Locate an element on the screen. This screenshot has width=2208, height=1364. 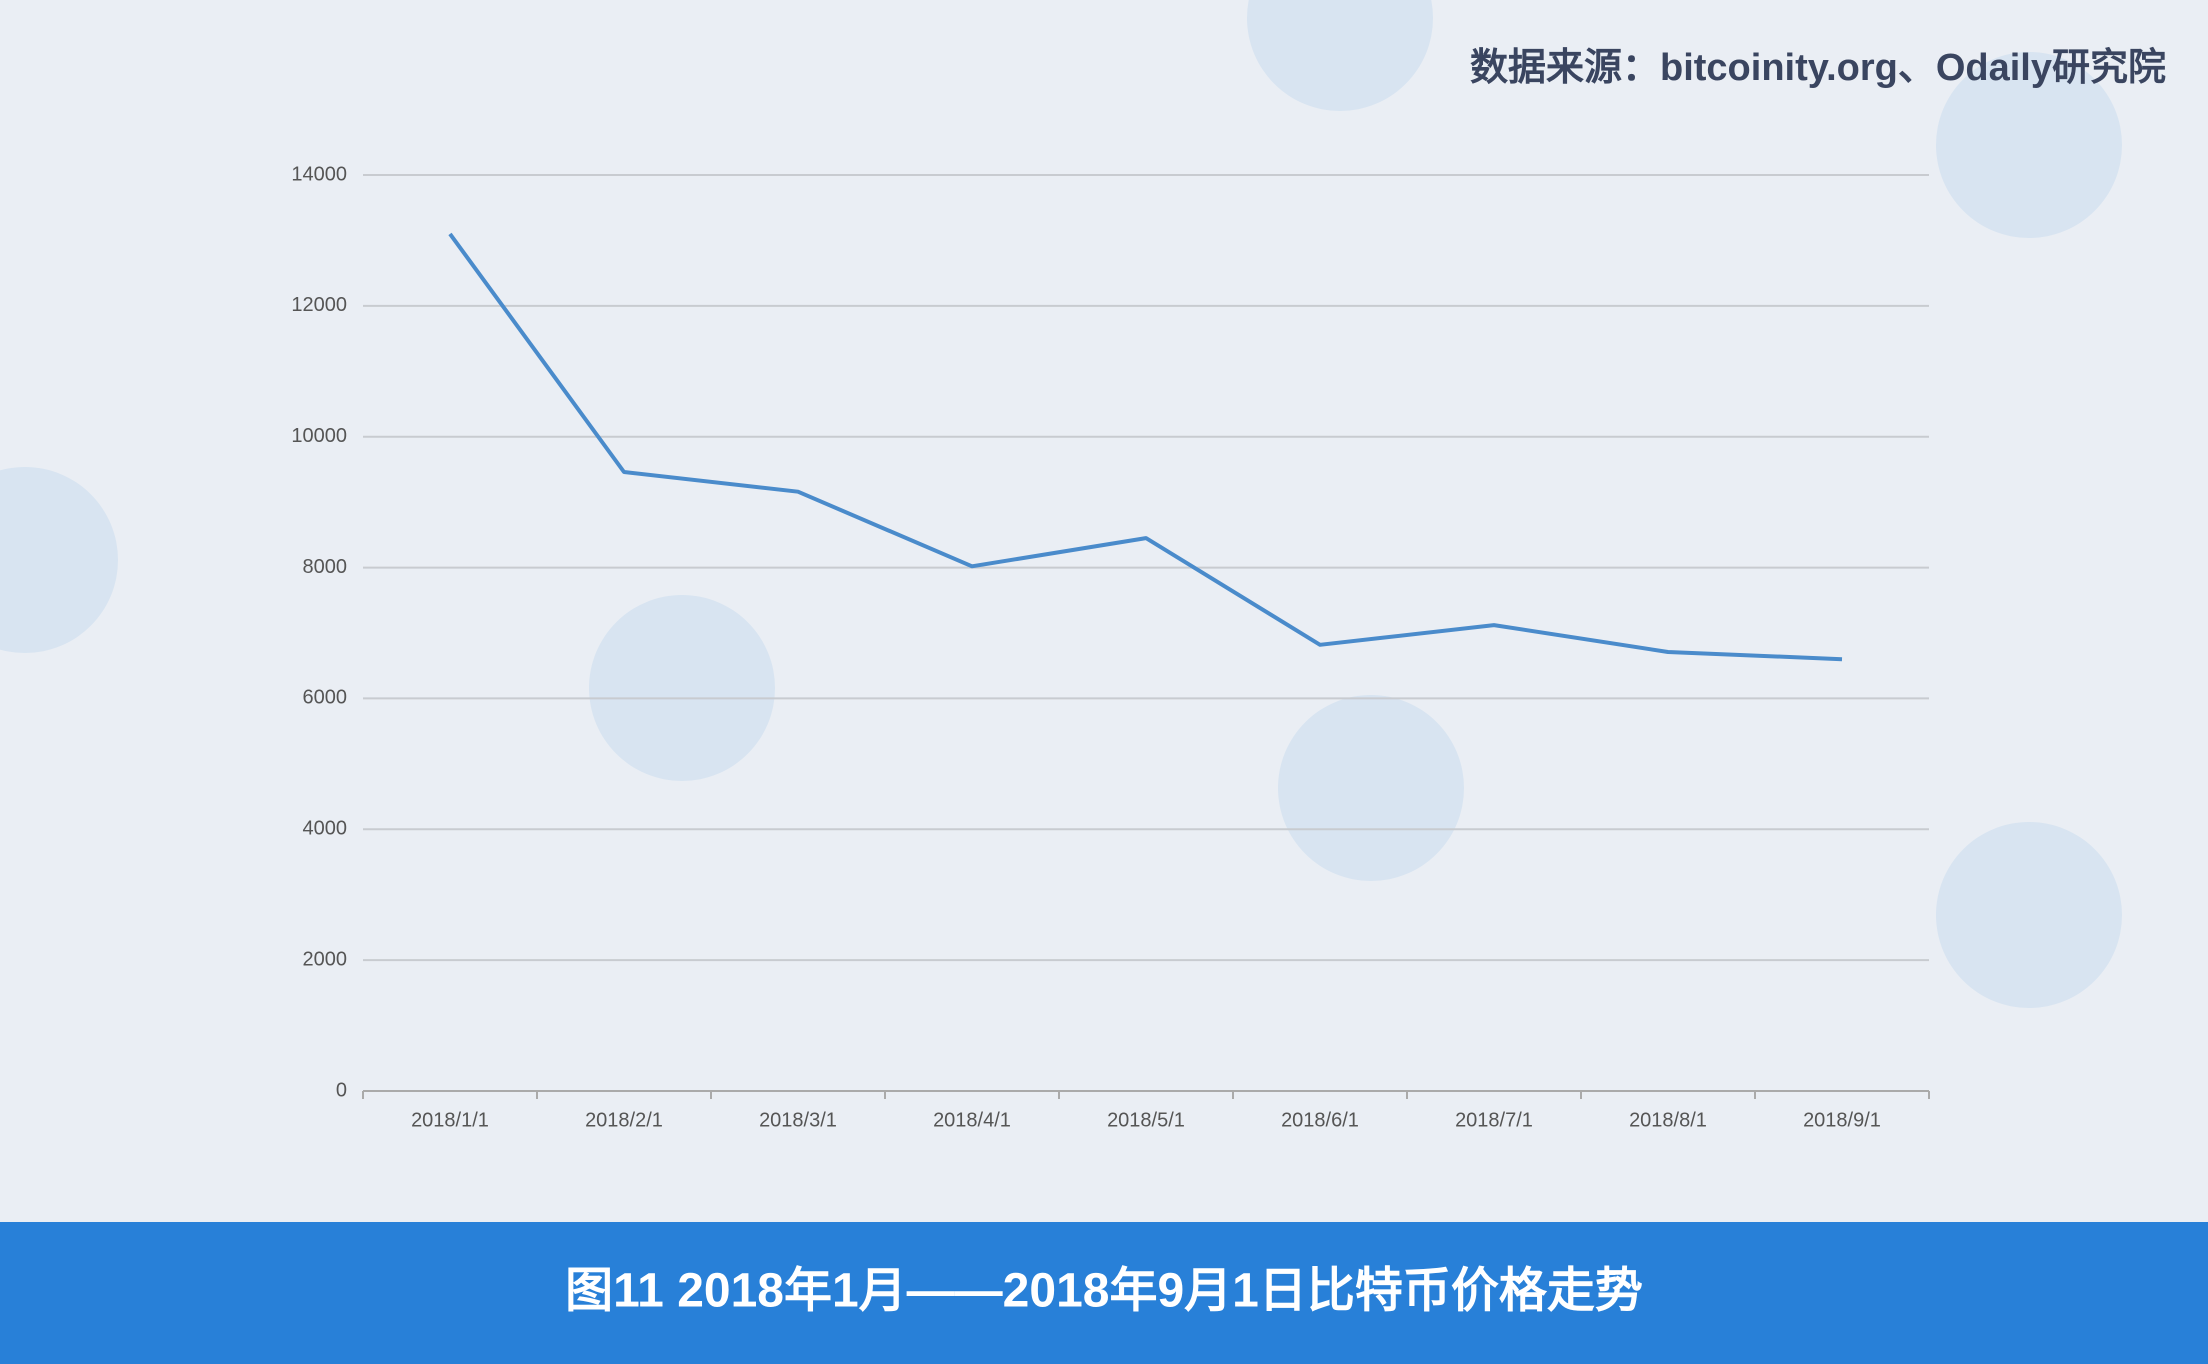
source-note: 数据来源：bitcoinity.org、Odaily研究院 is located at coordinates (1818, 68).